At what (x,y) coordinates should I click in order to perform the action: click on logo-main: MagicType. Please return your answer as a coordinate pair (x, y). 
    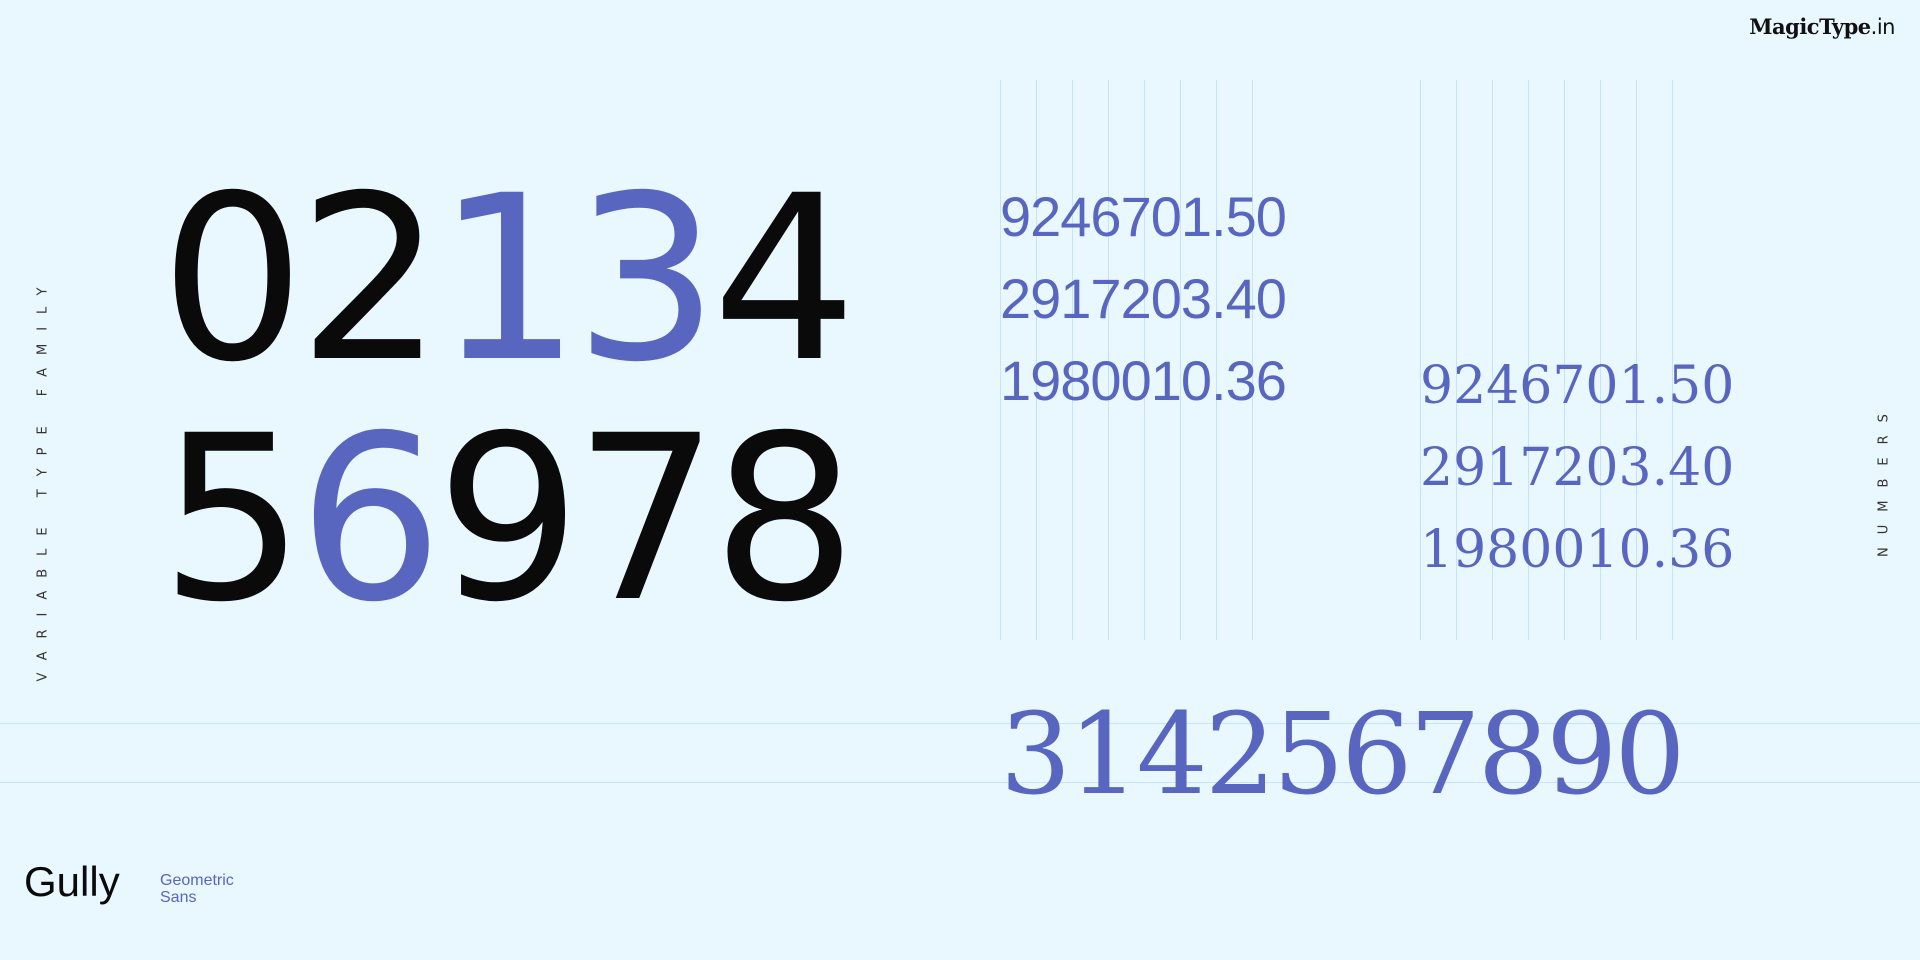
    Looking at the image, I should click on (1810, 26).